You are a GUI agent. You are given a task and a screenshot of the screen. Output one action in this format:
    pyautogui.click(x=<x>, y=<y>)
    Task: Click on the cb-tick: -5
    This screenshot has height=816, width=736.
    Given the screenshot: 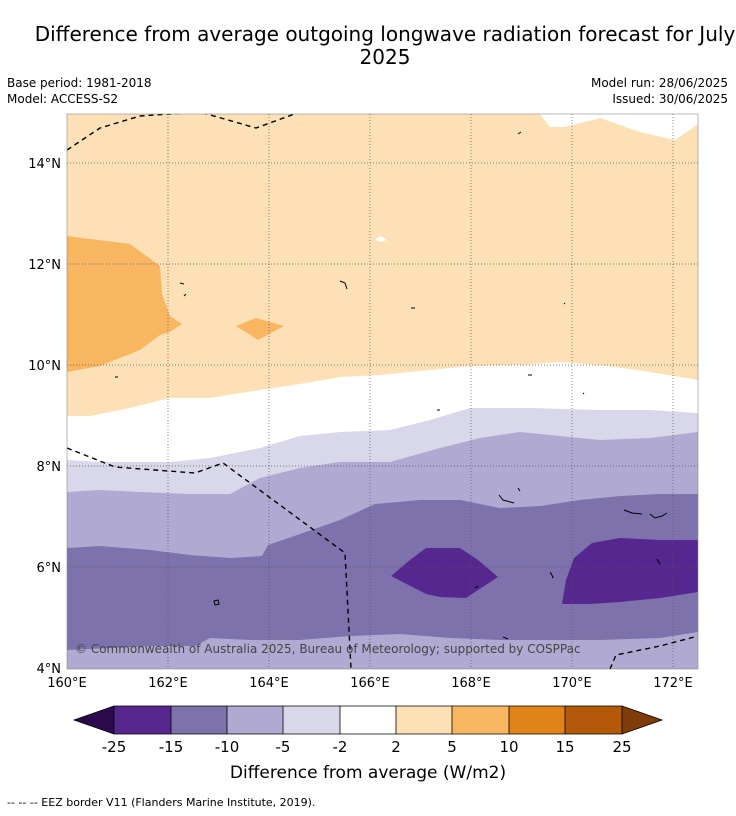 What is the action you would take?
    pyautogui.click(x=283, y=747)
    